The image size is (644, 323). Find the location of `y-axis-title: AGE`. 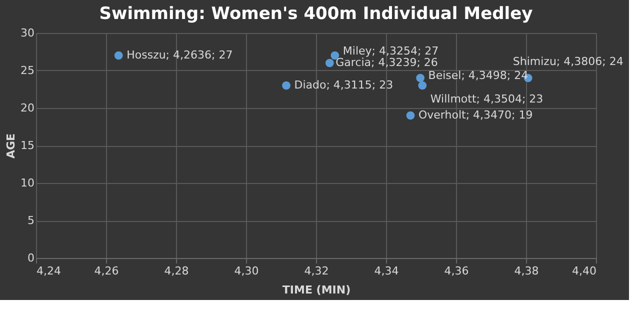

y-axis-title: AGE is located at coordinates (11, 146).